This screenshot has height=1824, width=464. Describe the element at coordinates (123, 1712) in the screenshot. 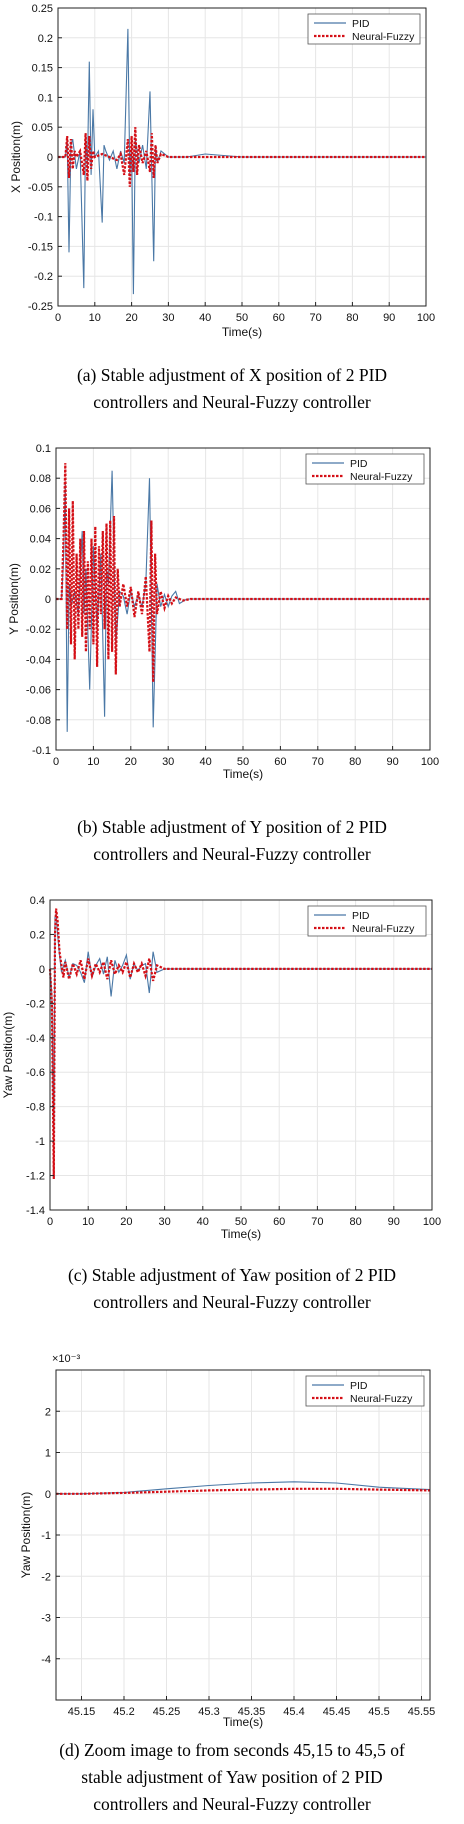

I see `x-tick-label: 45.2` at that location.